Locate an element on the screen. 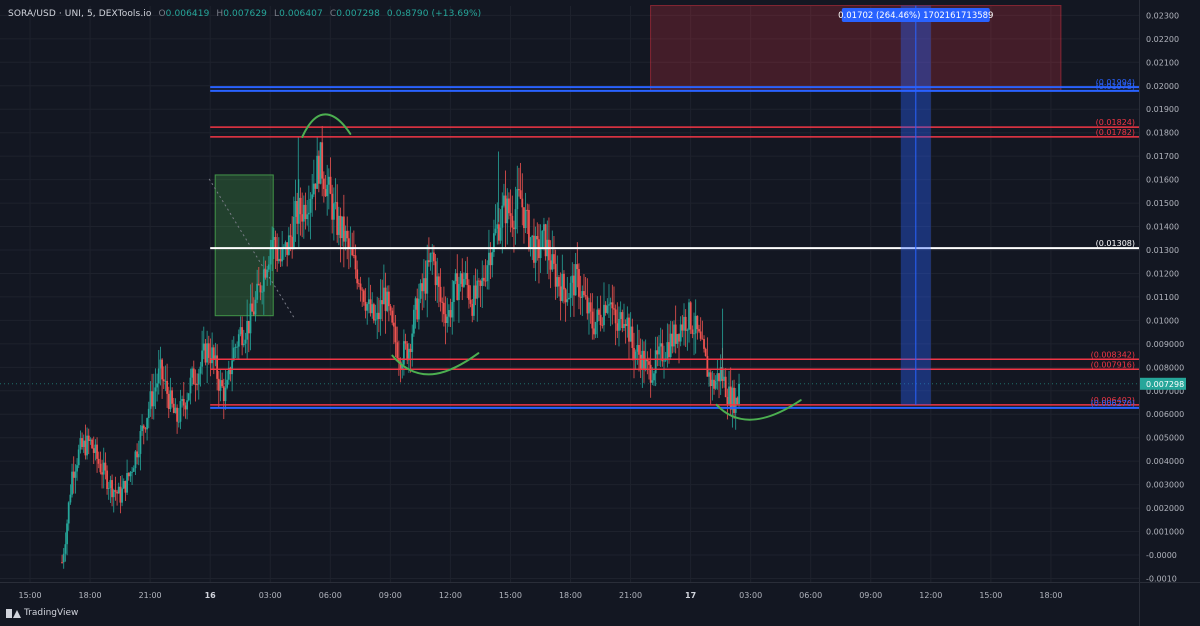  consolidation-box-rect is located at coordinates (244, 245).